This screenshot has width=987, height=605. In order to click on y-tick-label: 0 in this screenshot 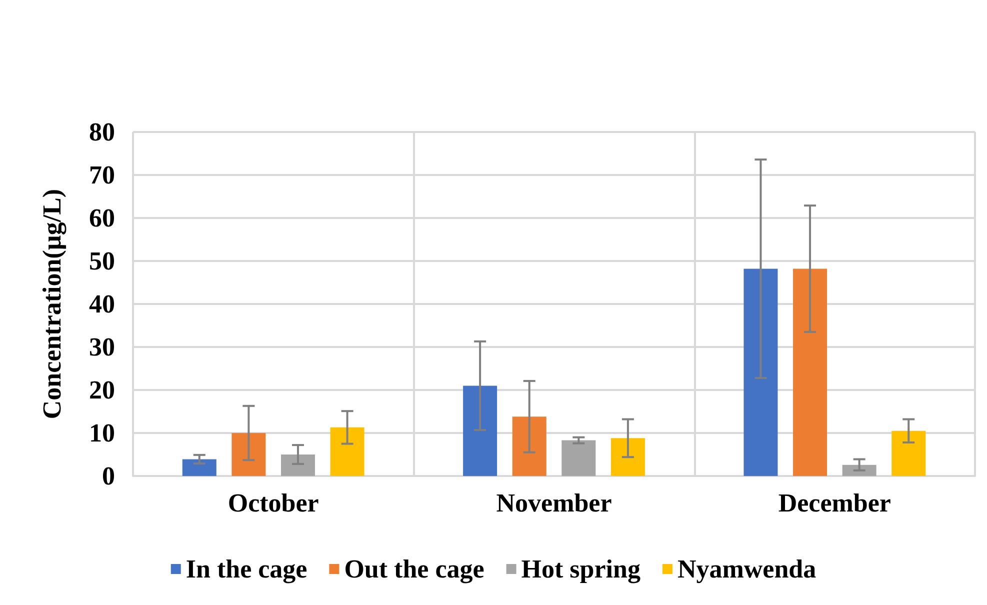, I will do `click(108, 476)`.